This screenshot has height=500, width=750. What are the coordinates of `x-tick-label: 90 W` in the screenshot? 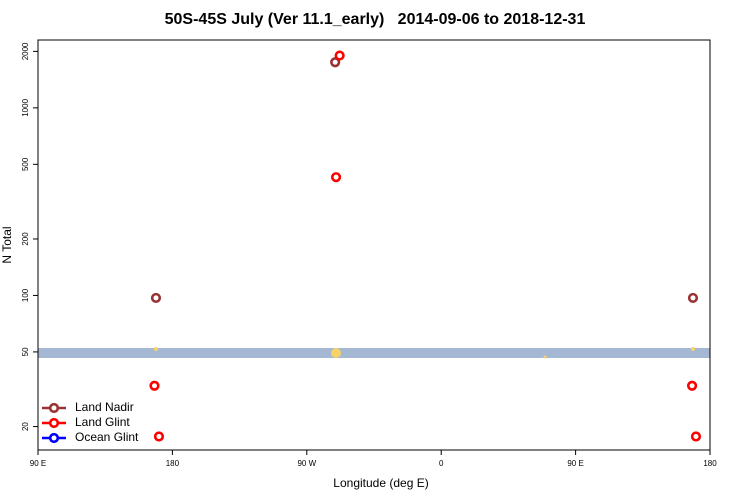 It's located at (306, 463).